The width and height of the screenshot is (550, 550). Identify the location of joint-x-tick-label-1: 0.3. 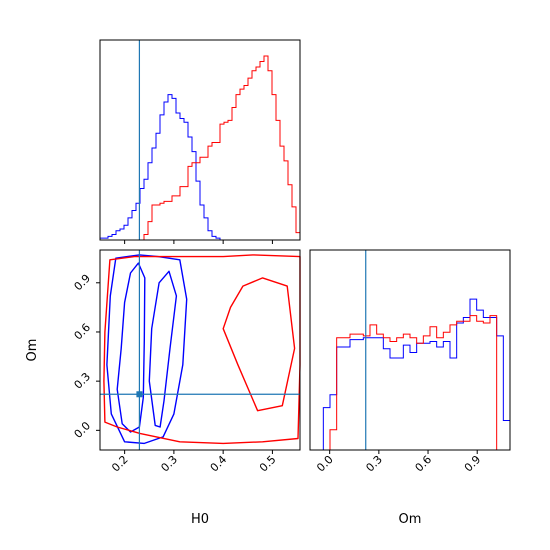
(169, 464).